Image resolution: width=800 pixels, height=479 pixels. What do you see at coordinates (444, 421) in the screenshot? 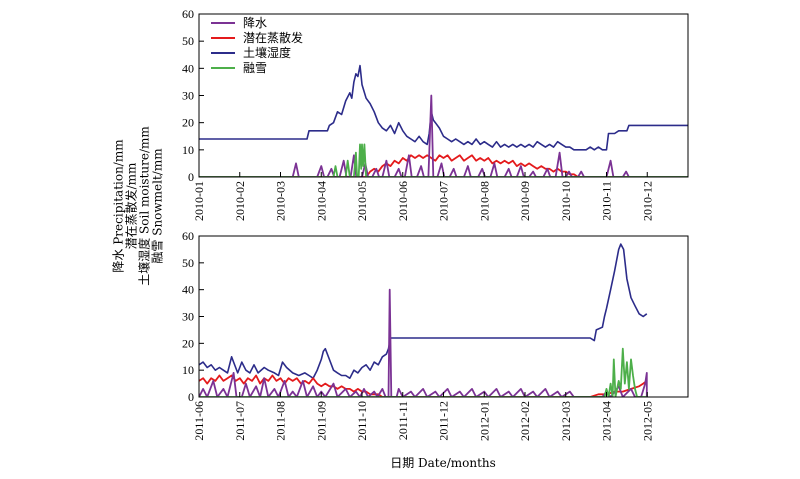
I see `x-tick-label: 2011-12` at bounding box center [444, 421].